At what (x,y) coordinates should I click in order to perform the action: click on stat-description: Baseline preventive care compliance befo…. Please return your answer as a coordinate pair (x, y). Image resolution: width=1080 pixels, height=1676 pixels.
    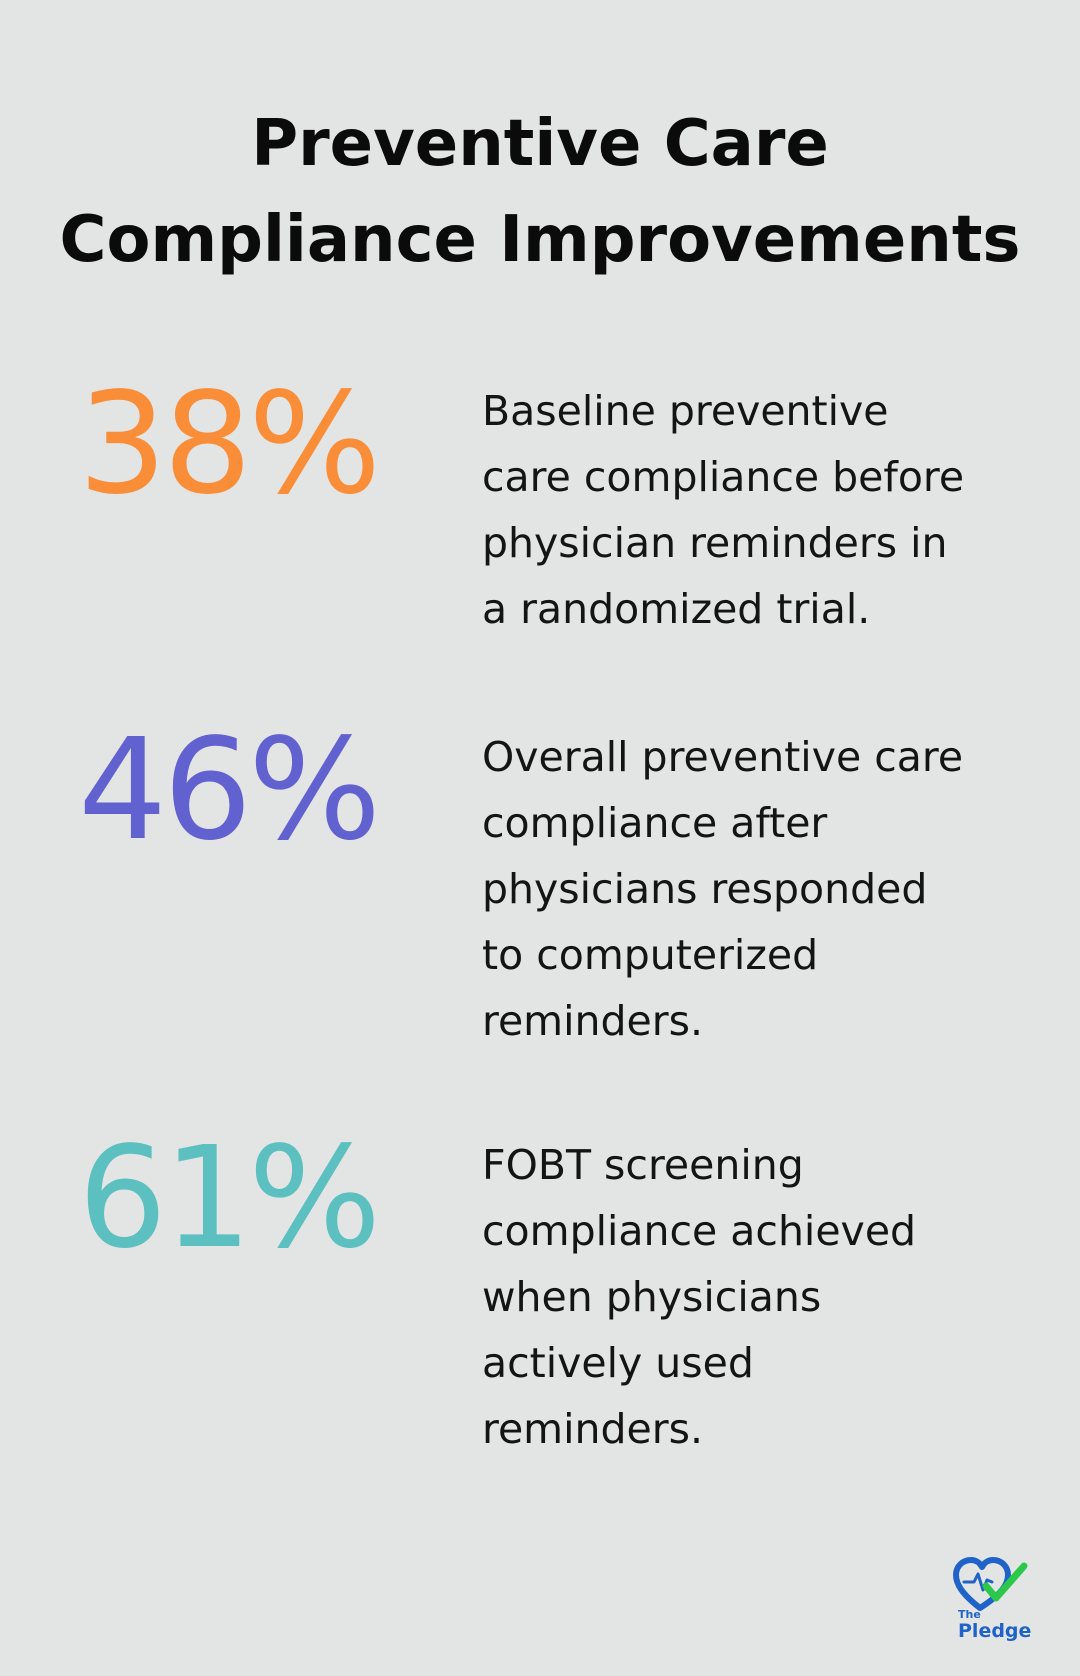
    Looking at the image, I should click on (752, 510).